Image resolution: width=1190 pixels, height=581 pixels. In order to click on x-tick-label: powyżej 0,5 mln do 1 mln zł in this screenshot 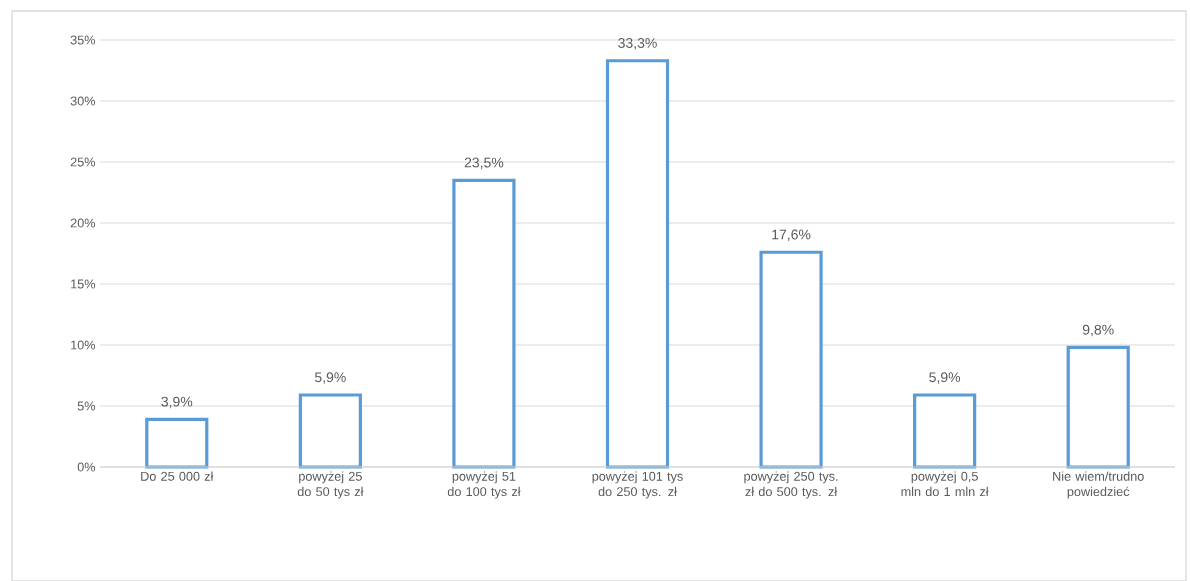, I will do `click(945, 484)`.